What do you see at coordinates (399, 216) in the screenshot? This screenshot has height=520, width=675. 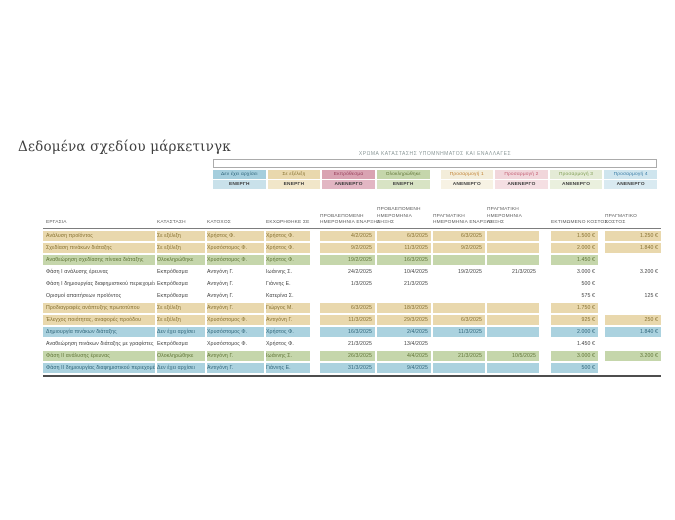 I see `col-header-projected-end: ΠΡΟΒΛΕΠΟΜΕΝΗ ΗΜΕΡΟΜΗΝΙΑ ΛΗΞΗΣ` at bounding box center [399, 216].